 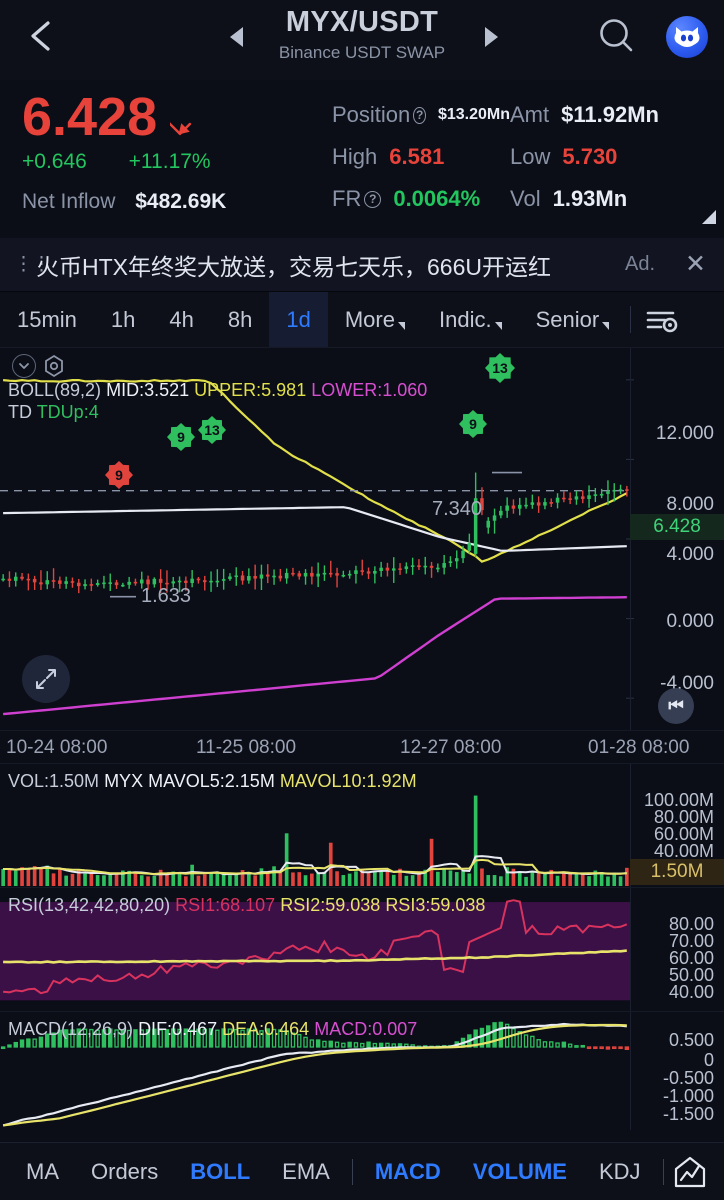 I want to click on toolbar-item-ma: MA, so click(x=42, y=1171).